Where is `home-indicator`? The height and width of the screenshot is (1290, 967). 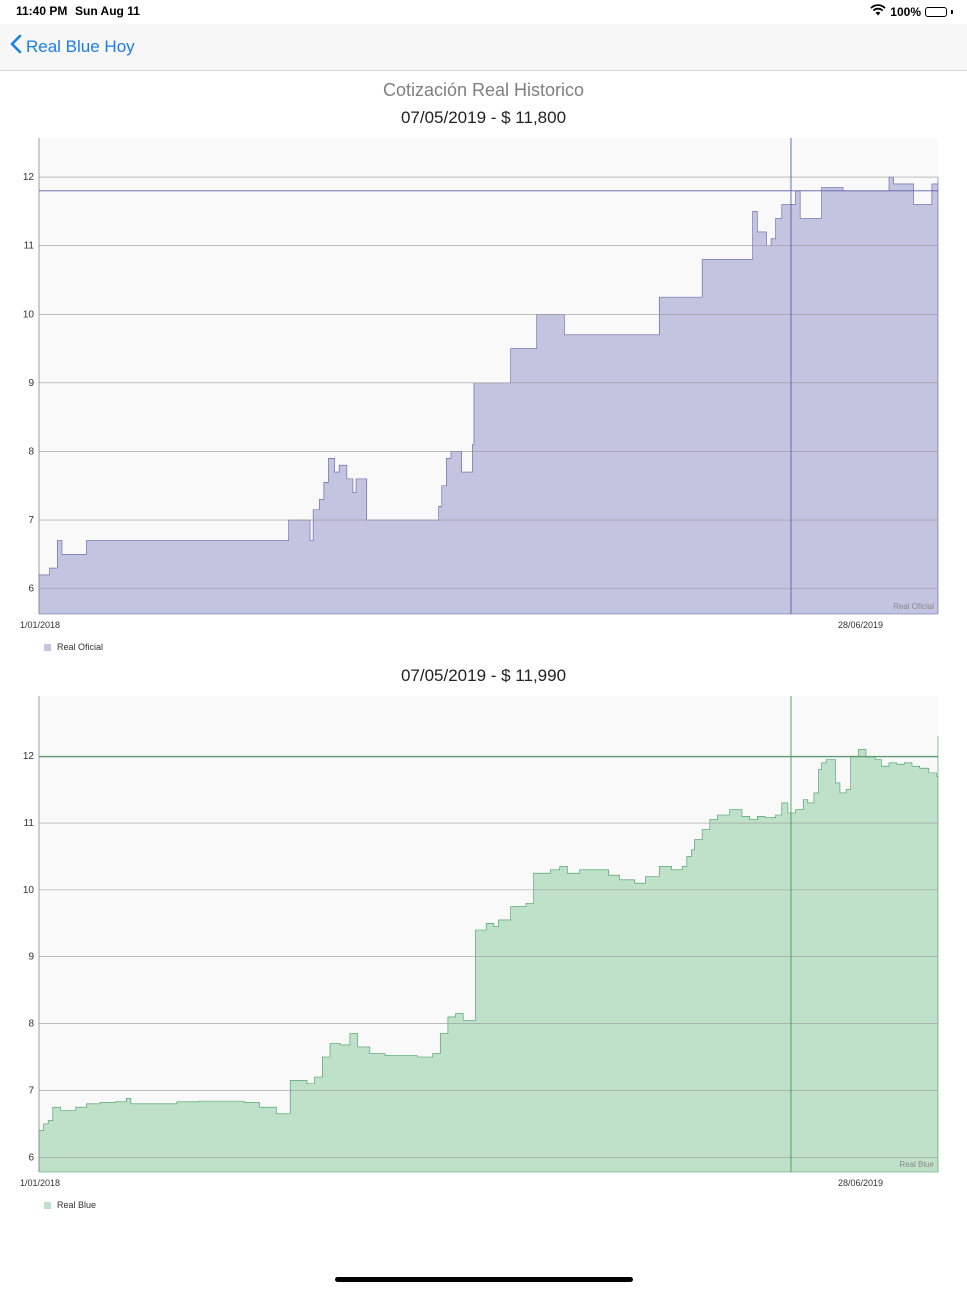 home-indicator is located at coordinates (484, 1279).